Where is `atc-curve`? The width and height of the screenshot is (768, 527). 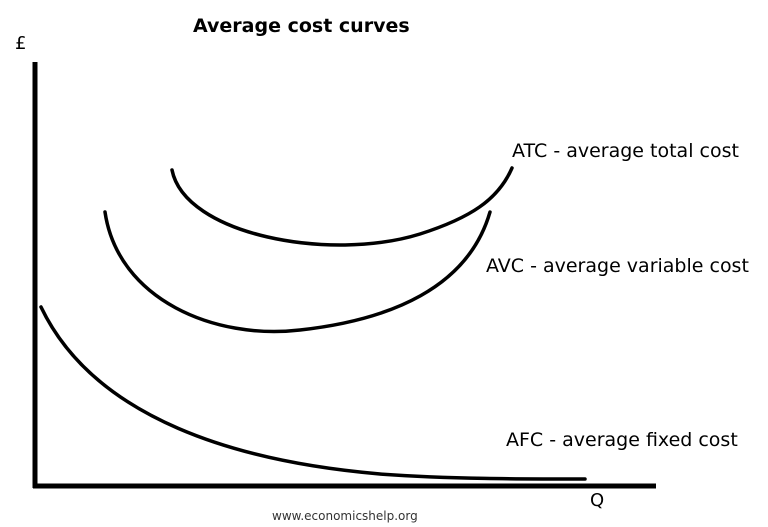
atc-curve is located at coordinates (342, 206).